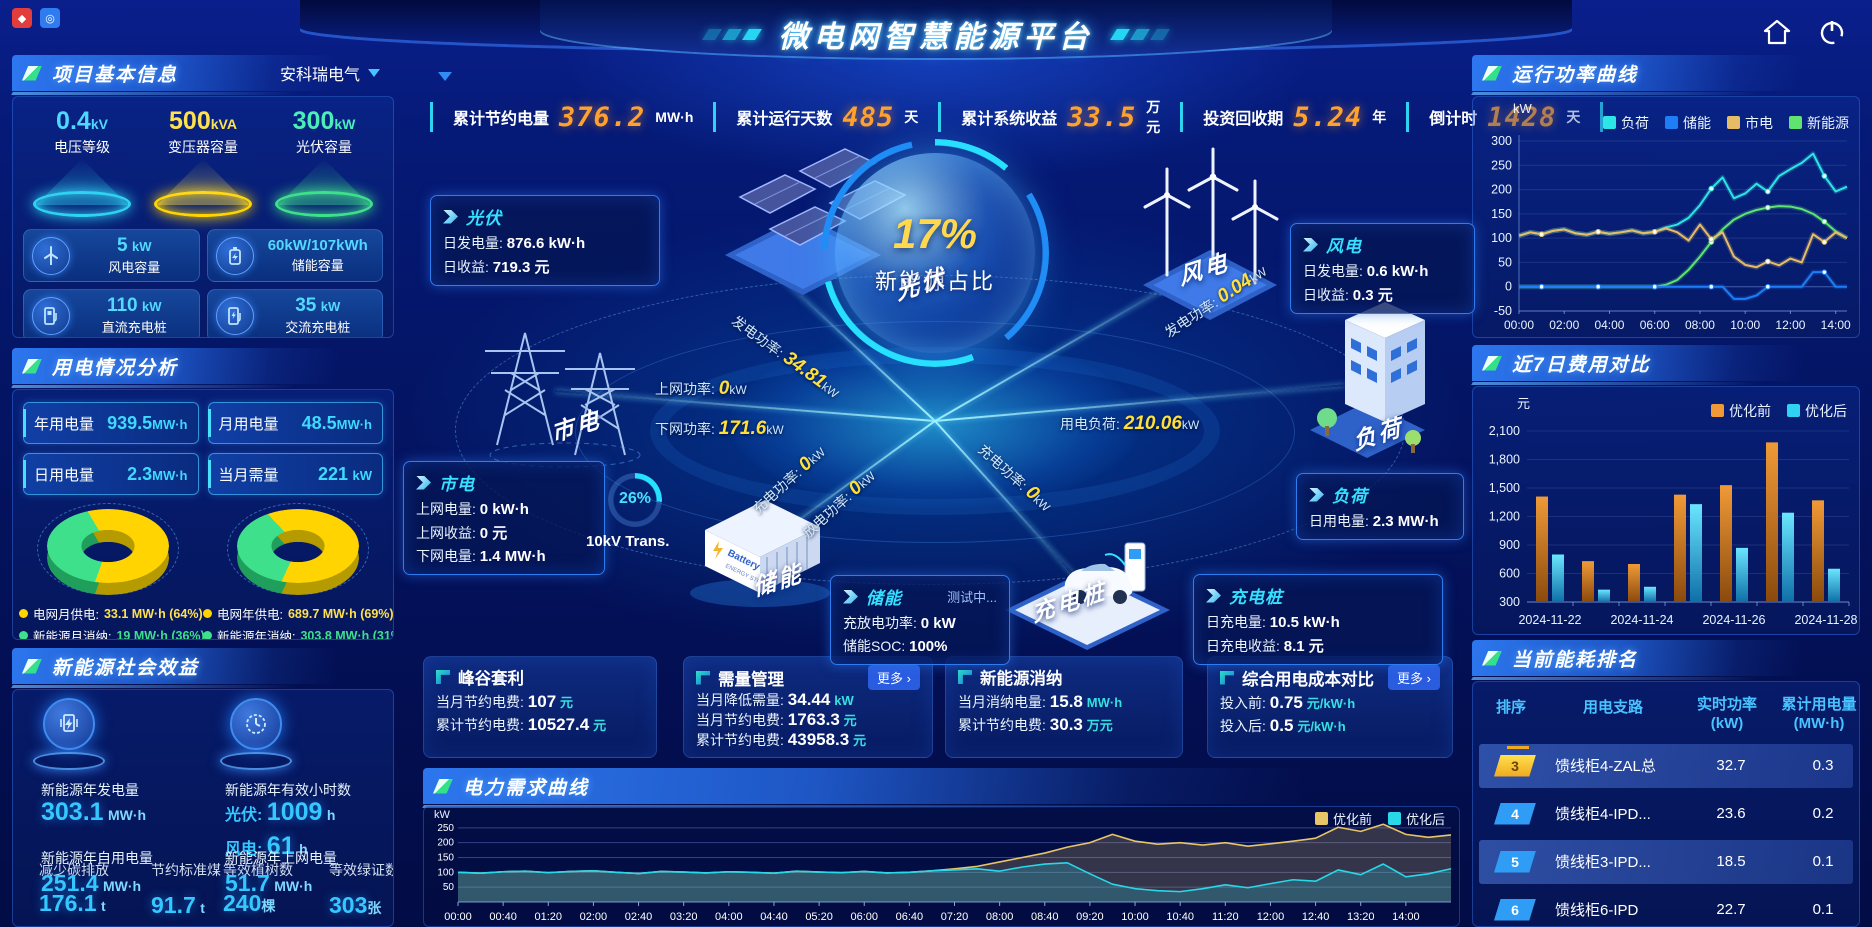 The width and height of the screenshot is (1872, 927). I want to click on generation-icon, so click(69, 724).